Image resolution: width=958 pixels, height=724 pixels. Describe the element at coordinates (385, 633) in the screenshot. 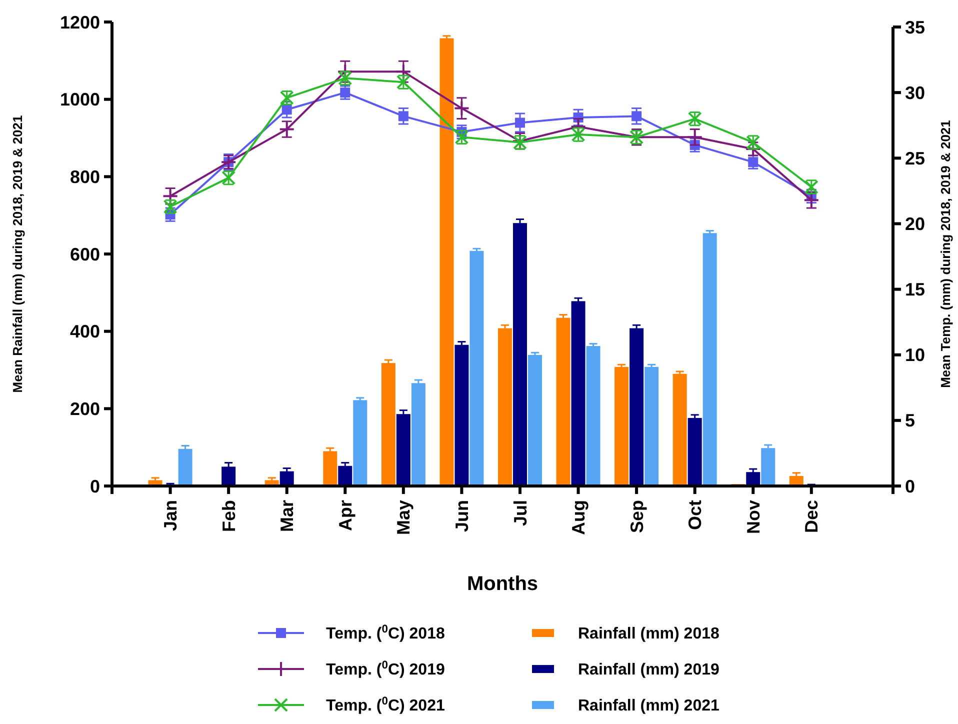

I see `legend-label: Temp. ($^{0}$C) 2018` at that location.